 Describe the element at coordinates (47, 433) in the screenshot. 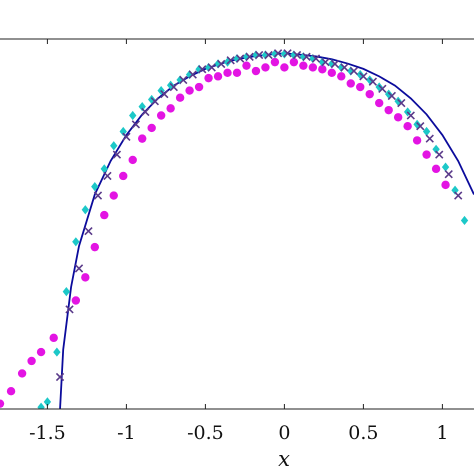

I see `x-tick-label: -1.5` at that location.